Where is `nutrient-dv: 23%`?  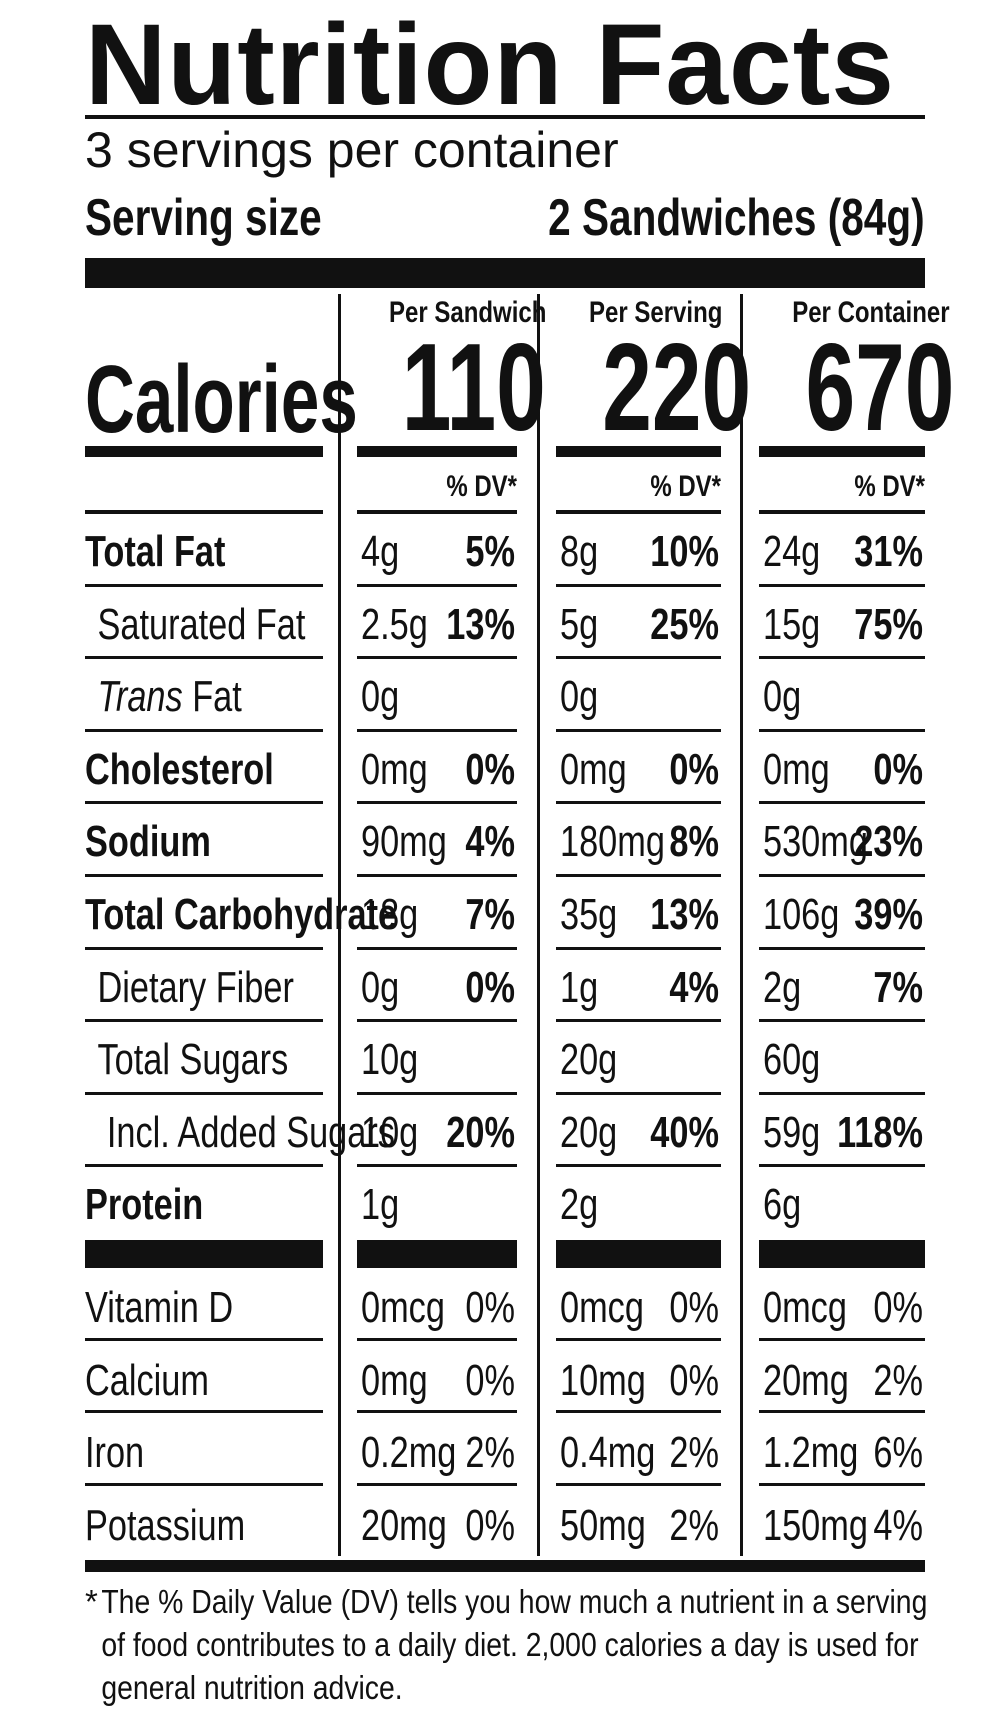
nutrient-dv: 23% is located at coordinates (888, 842).